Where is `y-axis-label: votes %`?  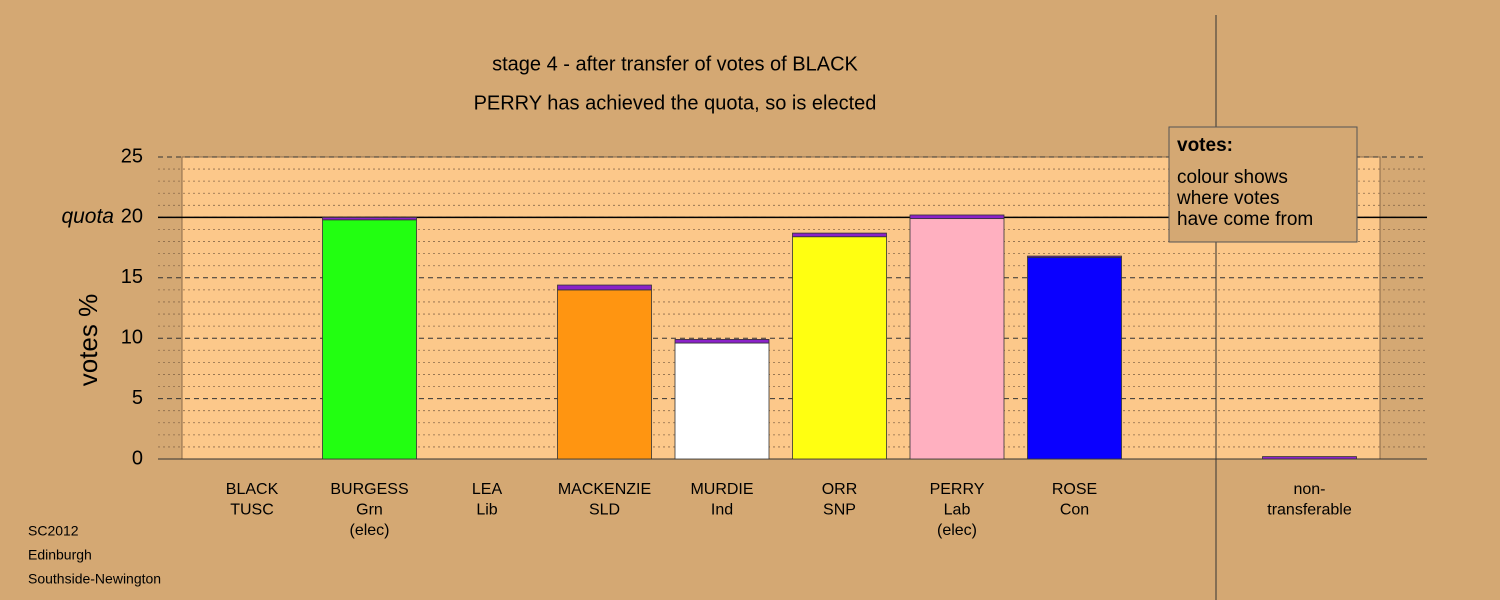
y-axis-label: votes % is located at coordinates (88, 340).